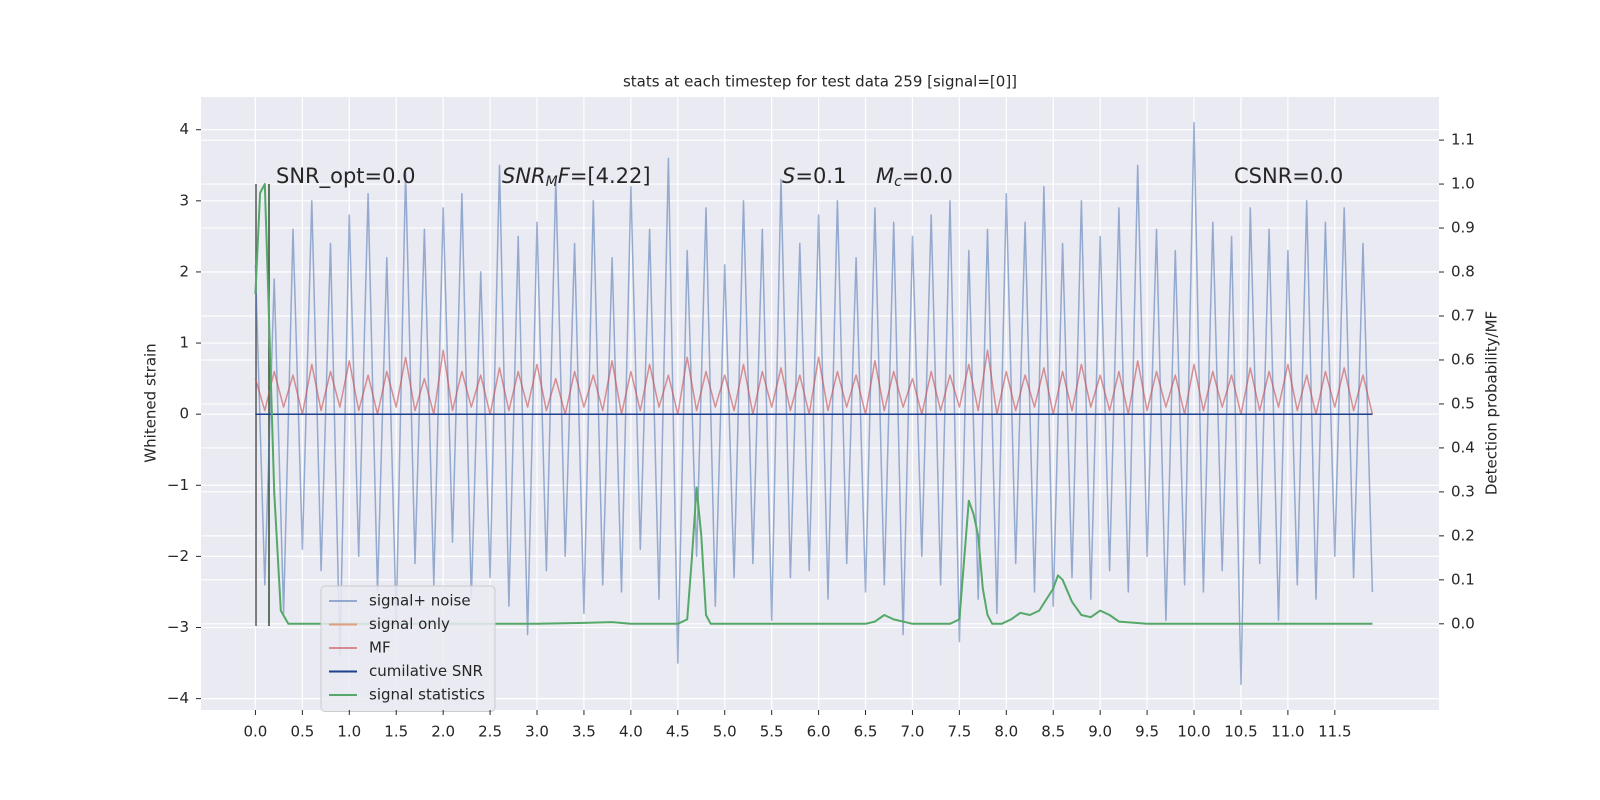 Image resolution: width=1600 pixels, height=800 pixels. What do you see at coordinates (151, 402) in the screenshot?
I see `y-axis-label: Whitened strain` at bounding box center [151, 402].